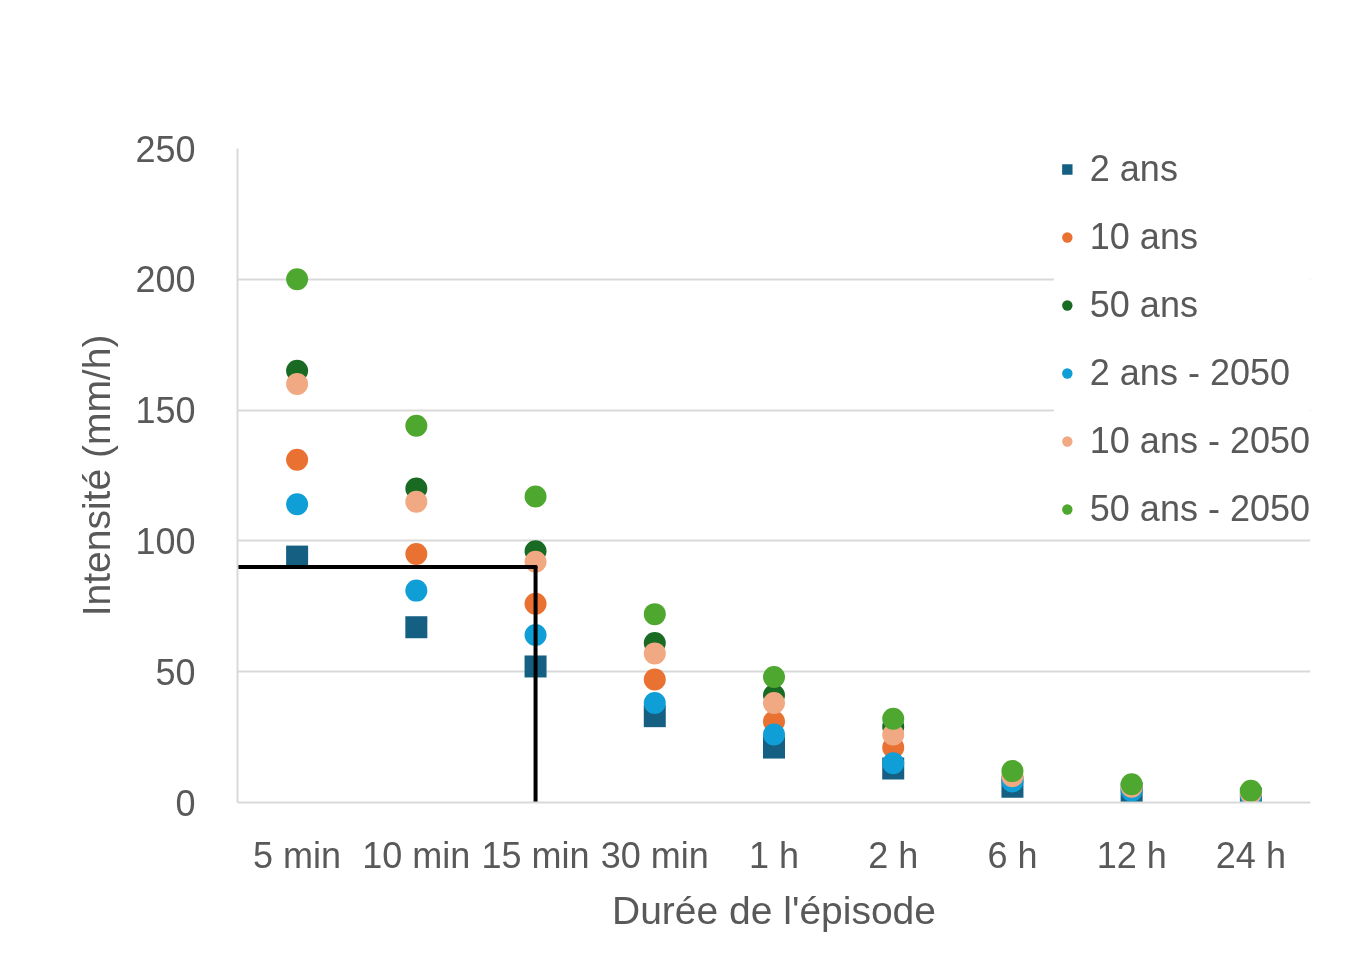  I want to click on x-tick-label: 24 h, so click(1250, 855).